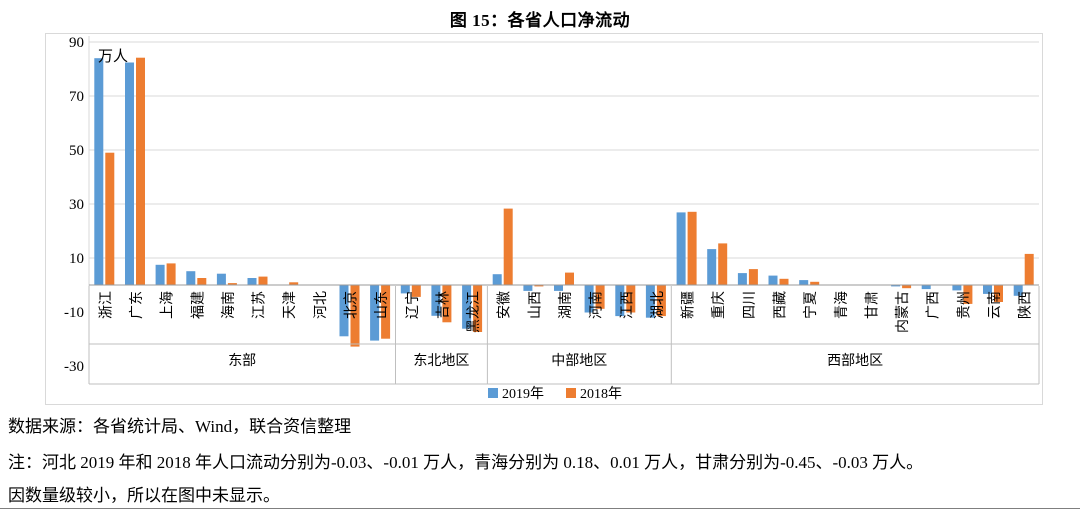  Describe the element at coordinates (99, 172) in the screenshot. I see `bar-2019年-浙江` at that location.